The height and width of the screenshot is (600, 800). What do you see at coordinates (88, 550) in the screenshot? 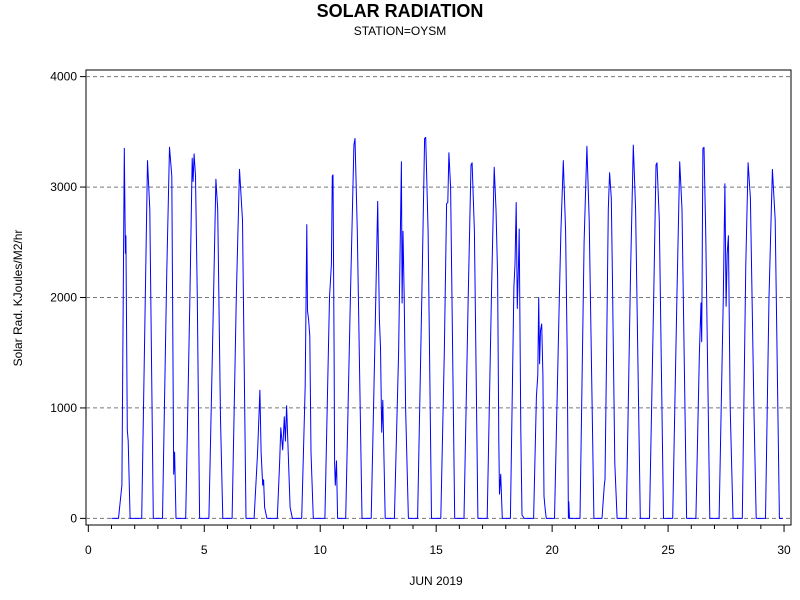
I see `x-tick-label: 0` at bounding box center [88, 550].